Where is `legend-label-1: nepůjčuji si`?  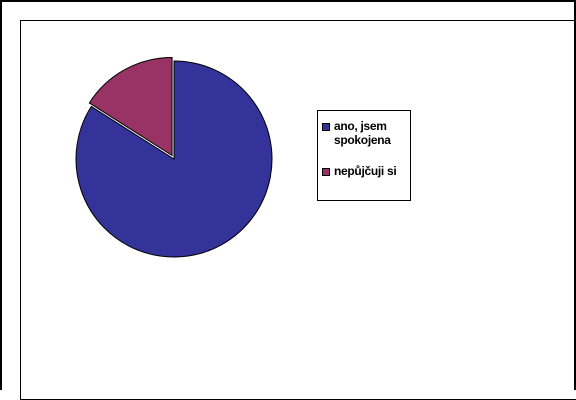 legend-label-1: nepůjčuji si is located at coordinates (365, 171).